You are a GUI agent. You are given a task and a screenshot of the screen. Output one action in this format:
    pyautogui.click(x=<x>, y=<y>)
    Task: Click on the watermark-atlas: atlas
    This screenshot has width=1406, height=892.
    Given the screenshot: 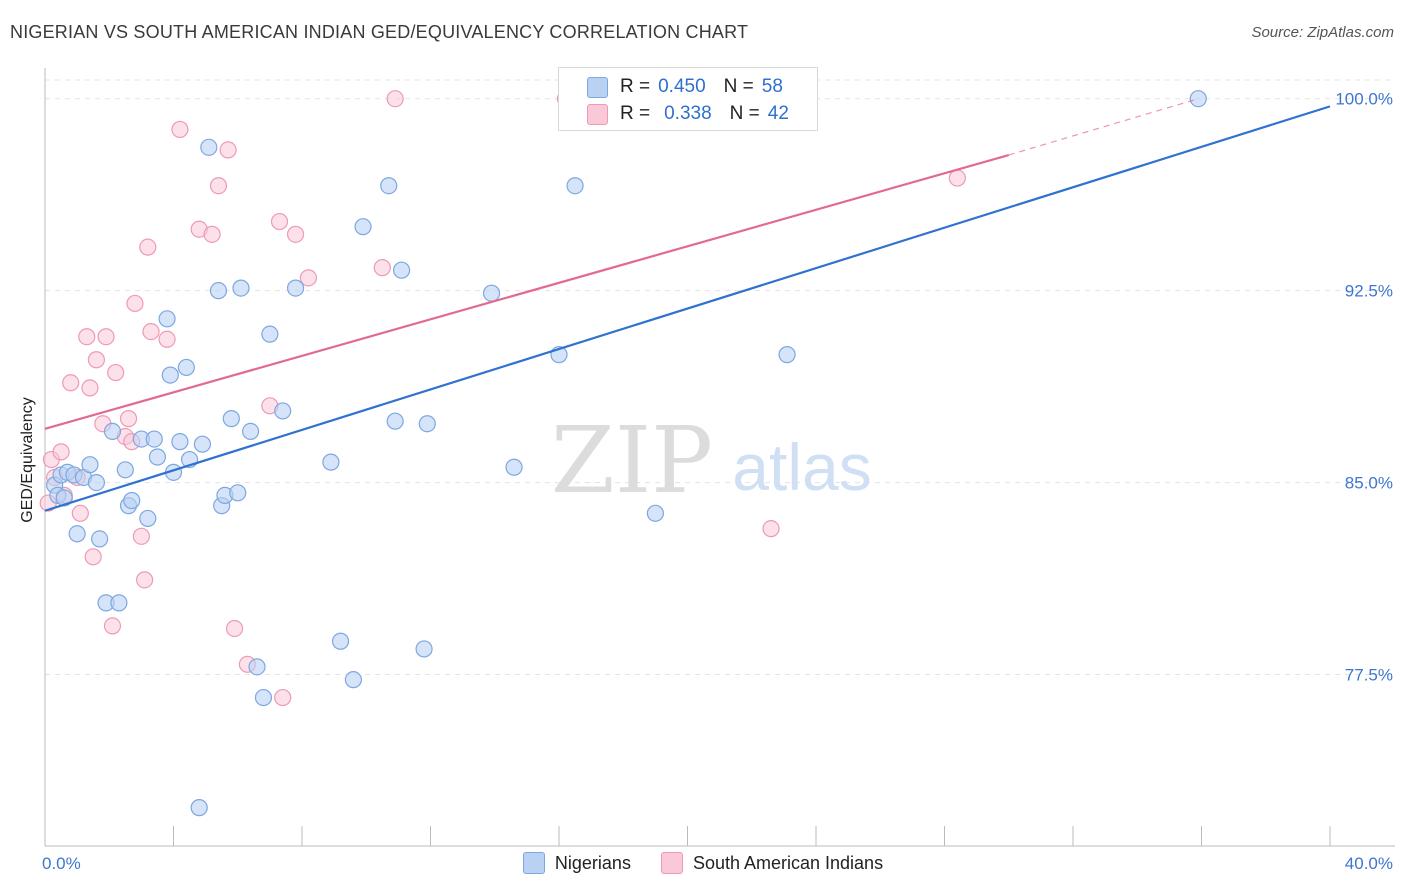 What is the action you would take?
    pyautogui.click(x=801, y=467)
    